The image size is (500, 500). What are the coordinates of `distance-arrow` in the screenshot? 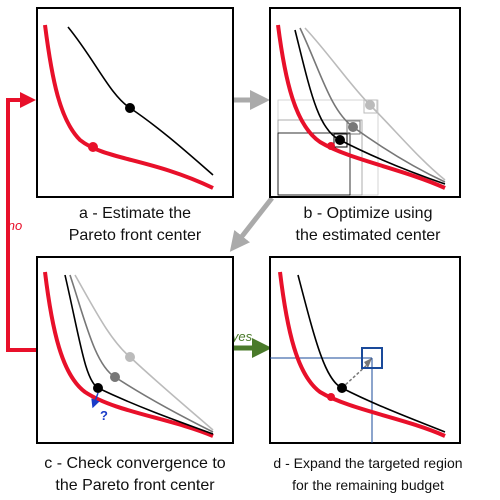 It's located at (95, 400).